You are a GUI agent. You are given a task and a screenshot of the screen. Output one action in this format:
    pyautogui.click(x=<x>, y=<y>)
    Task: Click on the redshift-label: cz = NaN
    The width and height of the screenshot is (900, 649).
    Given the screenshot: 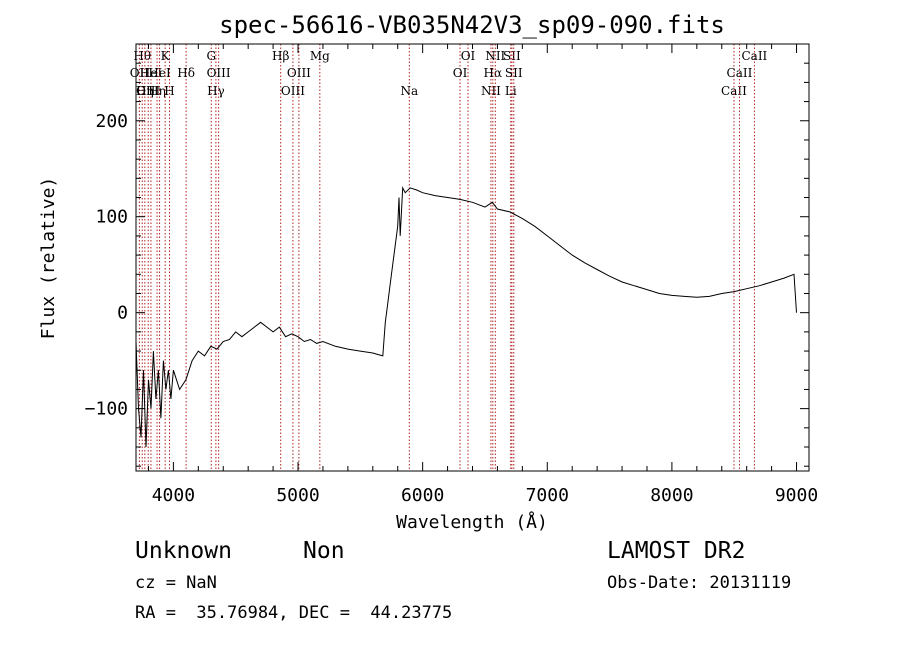 What is the action you would take?
    pyautogui.click(x=176, y=583)
    